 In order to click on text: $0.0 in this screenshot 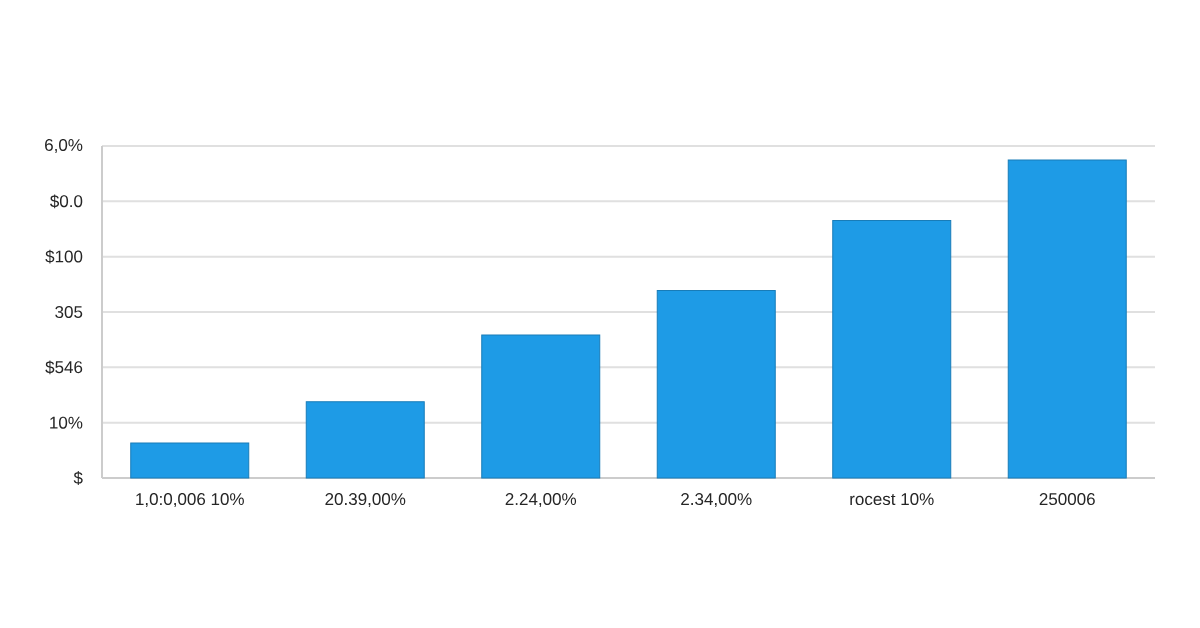, I will do `click(66, 201)`.